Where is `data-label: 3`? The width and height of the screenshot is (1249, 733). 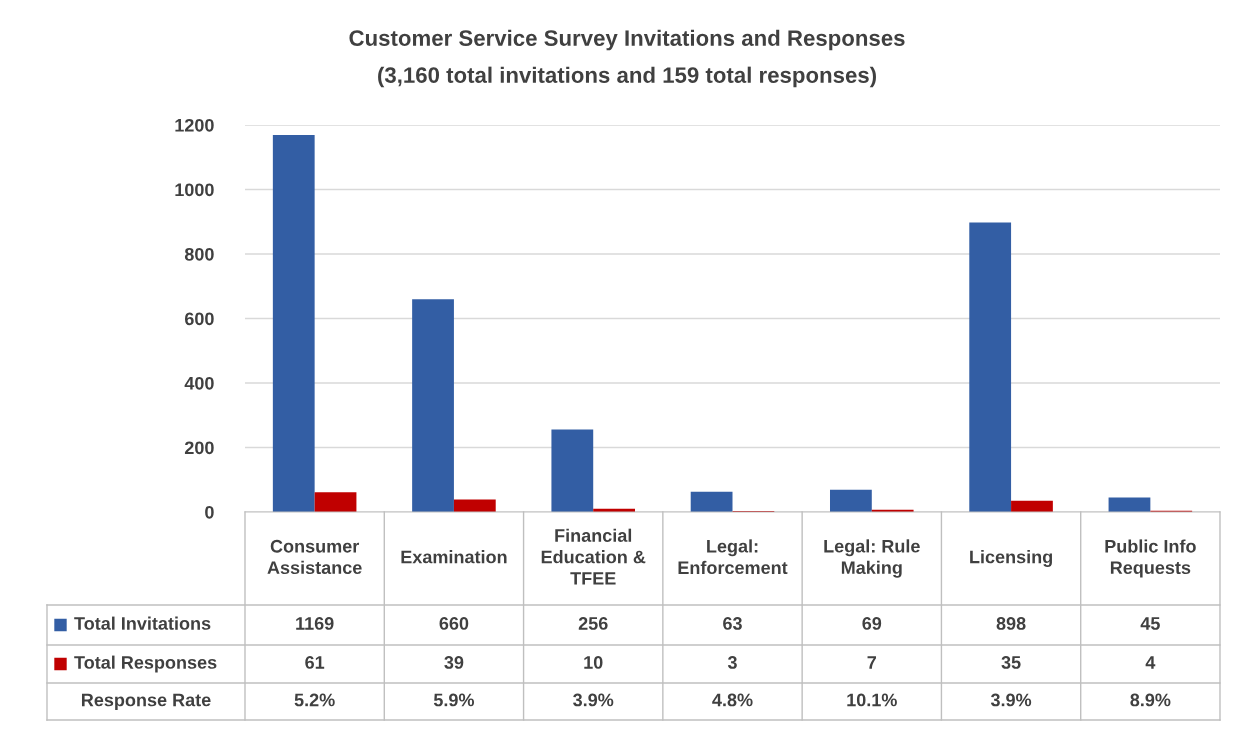
data-label: 3 is located at coordinates (732, 662).